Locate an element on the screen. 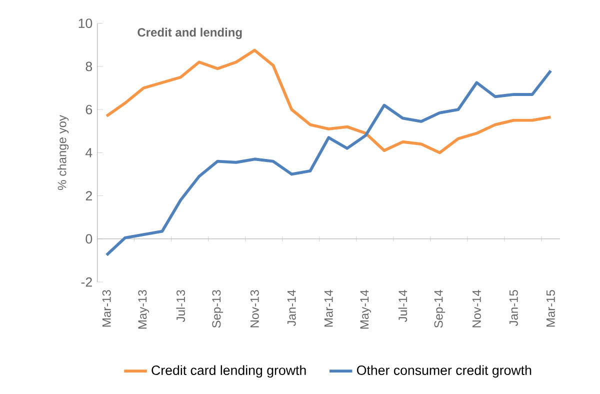 The image size is (600, 394). x-tick-label: Mar-15 is located at coordinates (550, 308).